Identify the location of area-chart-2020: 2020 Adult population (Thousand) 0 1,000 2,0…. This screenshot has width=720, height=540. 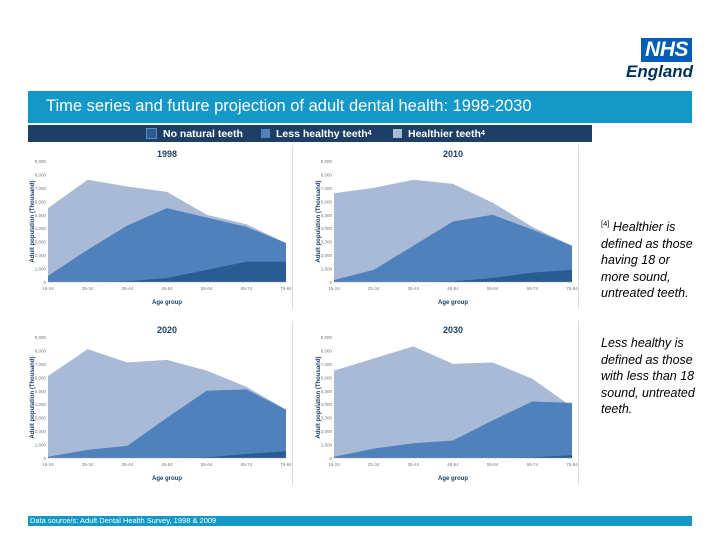
(161, 403).